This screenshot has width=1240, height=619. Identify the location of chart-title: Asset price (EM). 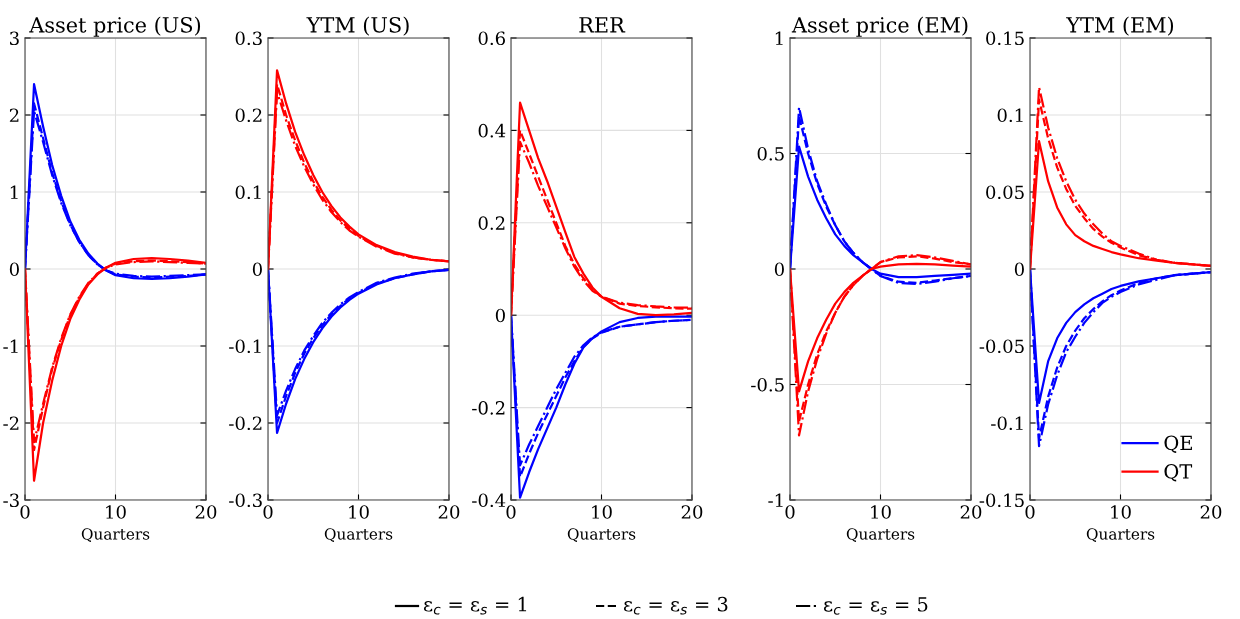
(879, 26).